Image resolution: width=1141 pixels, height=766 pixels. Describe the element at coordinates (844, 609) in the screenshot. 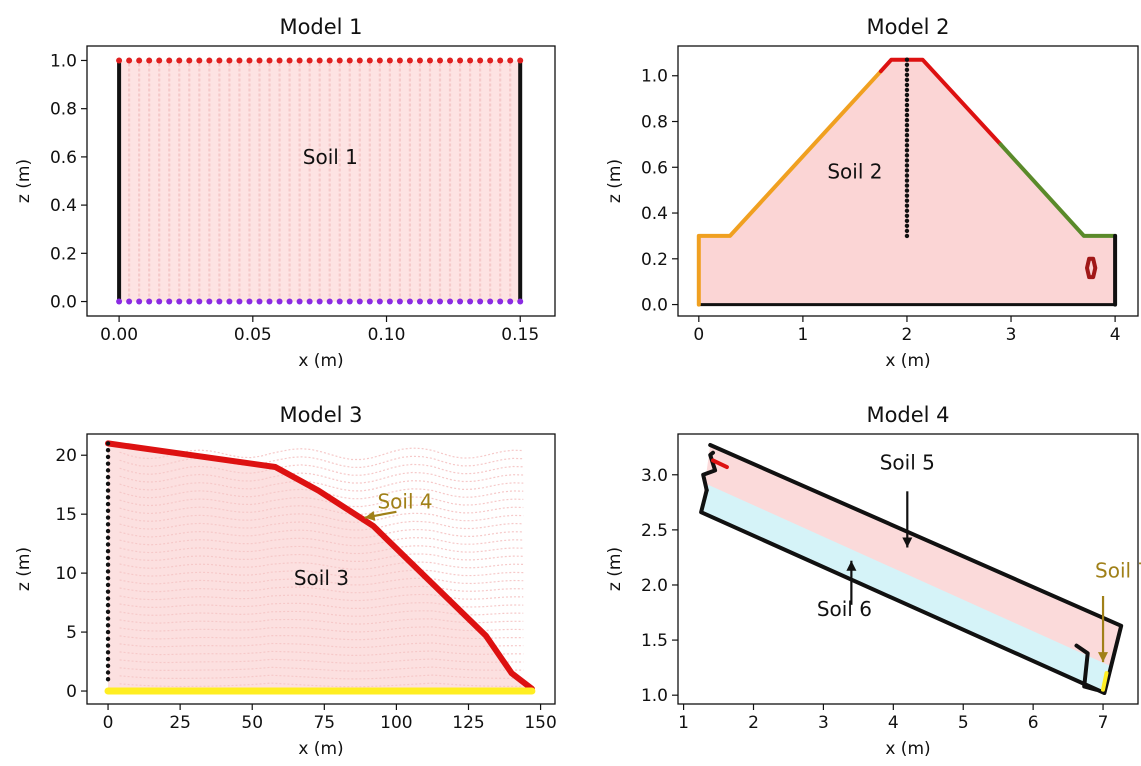

I see `soil-label: Soil 6` at that location.